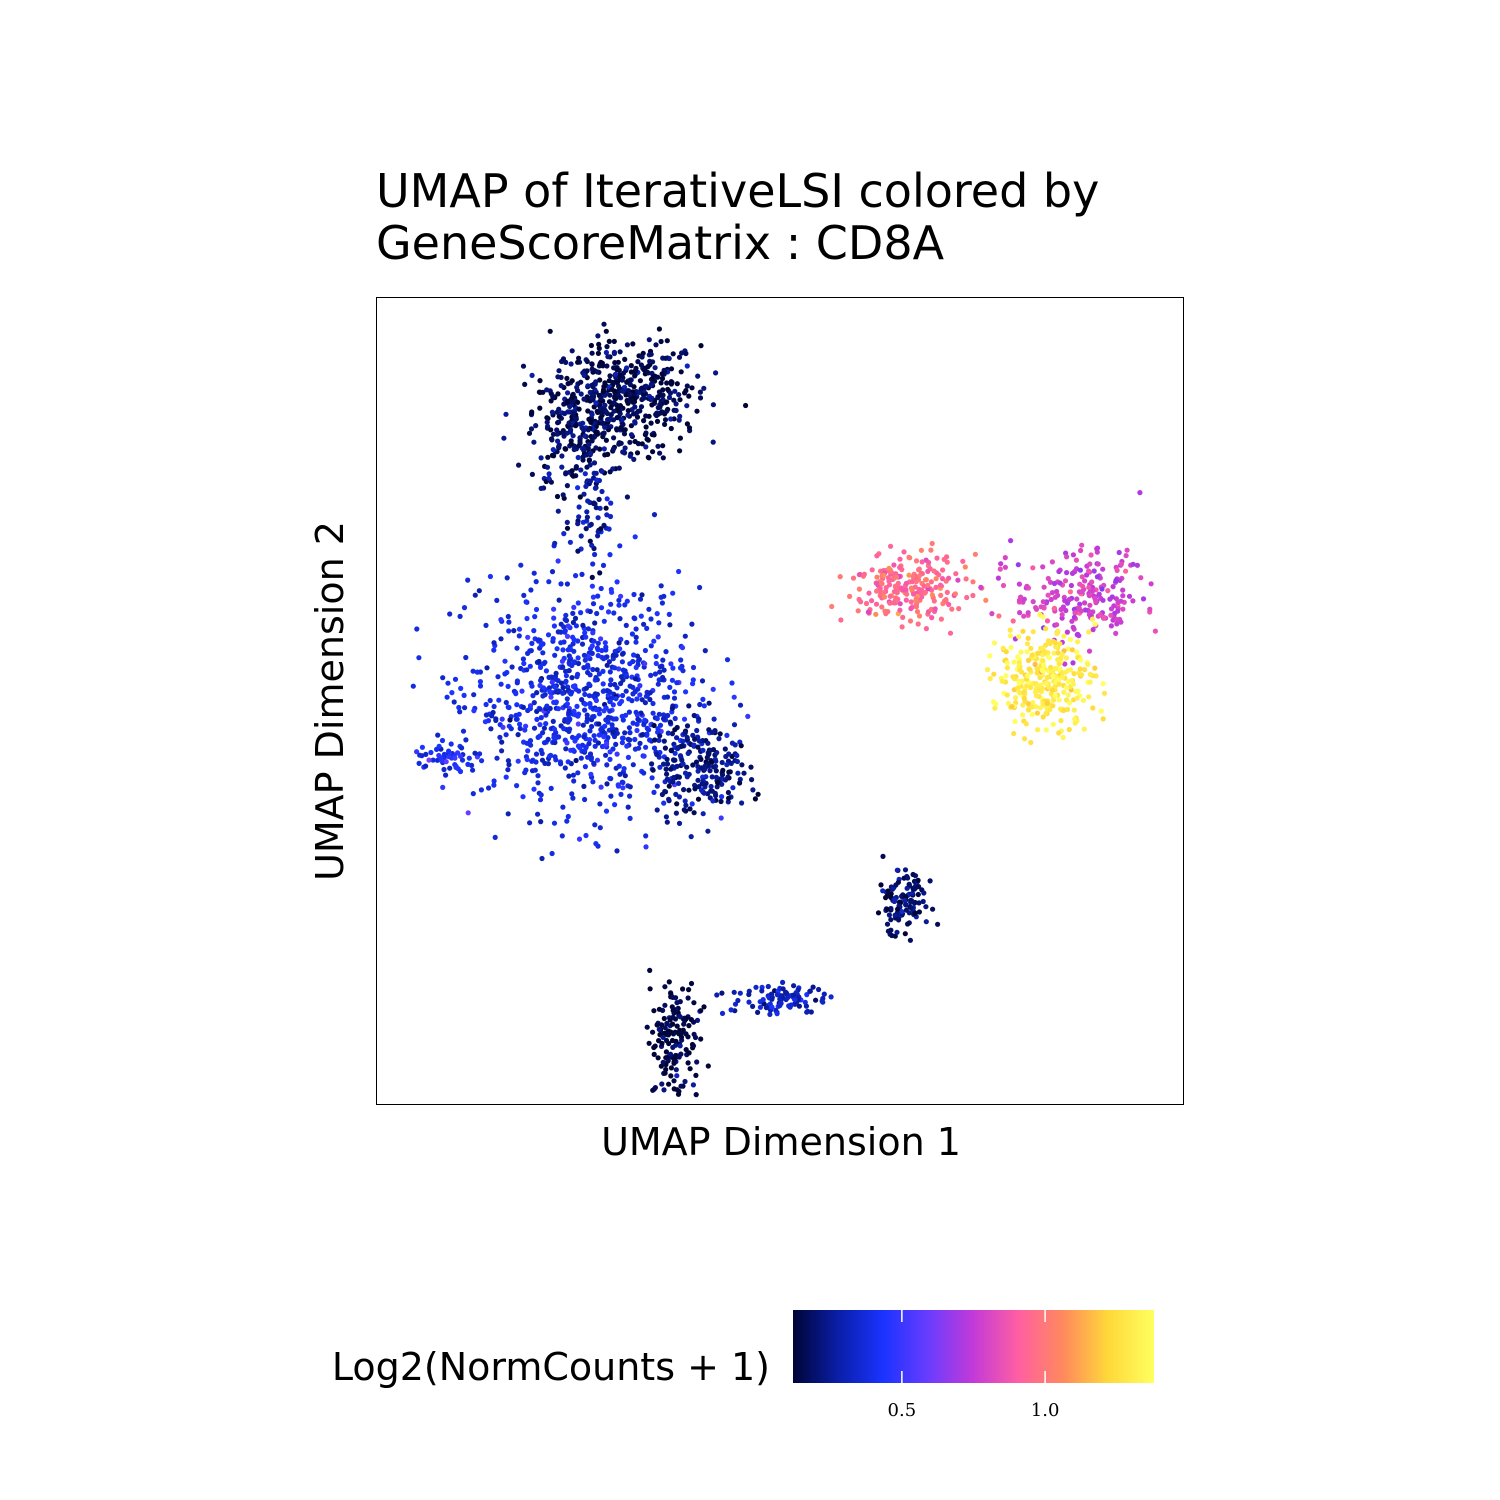  Describe the element at coordinates (902, 1410) in the screenshot. I see `colorbar-tick-label: 0.5` at that location.